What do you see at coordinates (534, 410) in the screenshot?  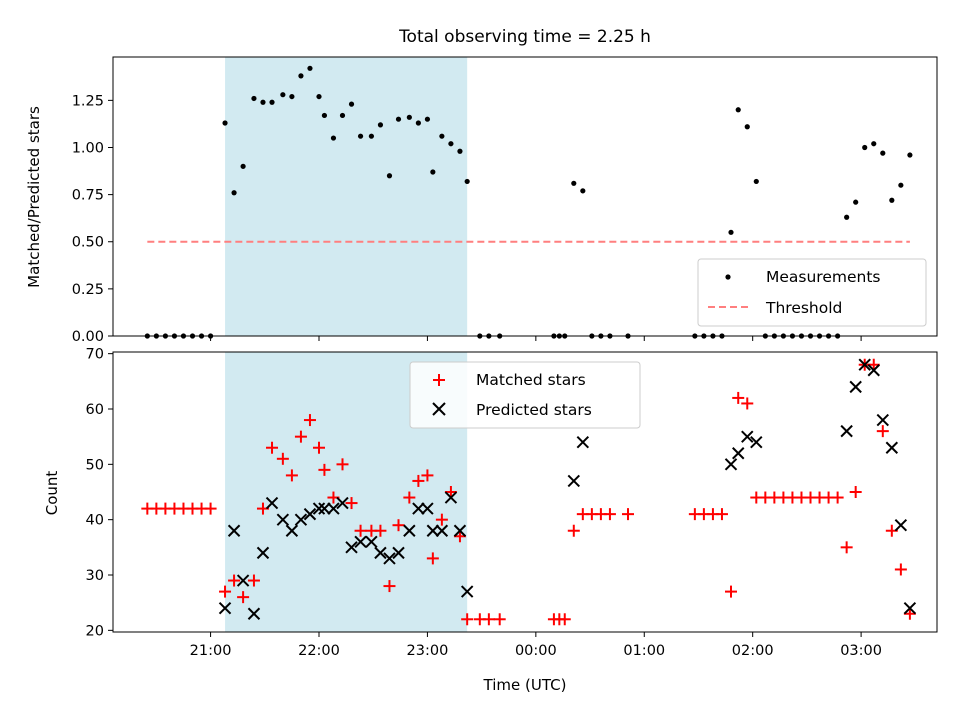 I see `legend-predicted-label: Predicted stars` at bounding box center [534, 410].